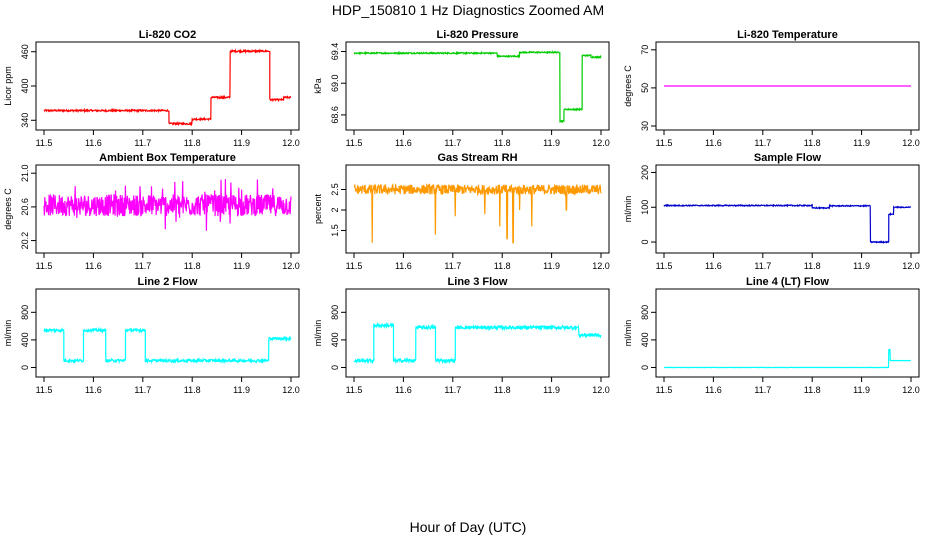  Describe the element at coordinates (335, 189) in the screenshot. I see `y-tick-label: 2.5` at that location.